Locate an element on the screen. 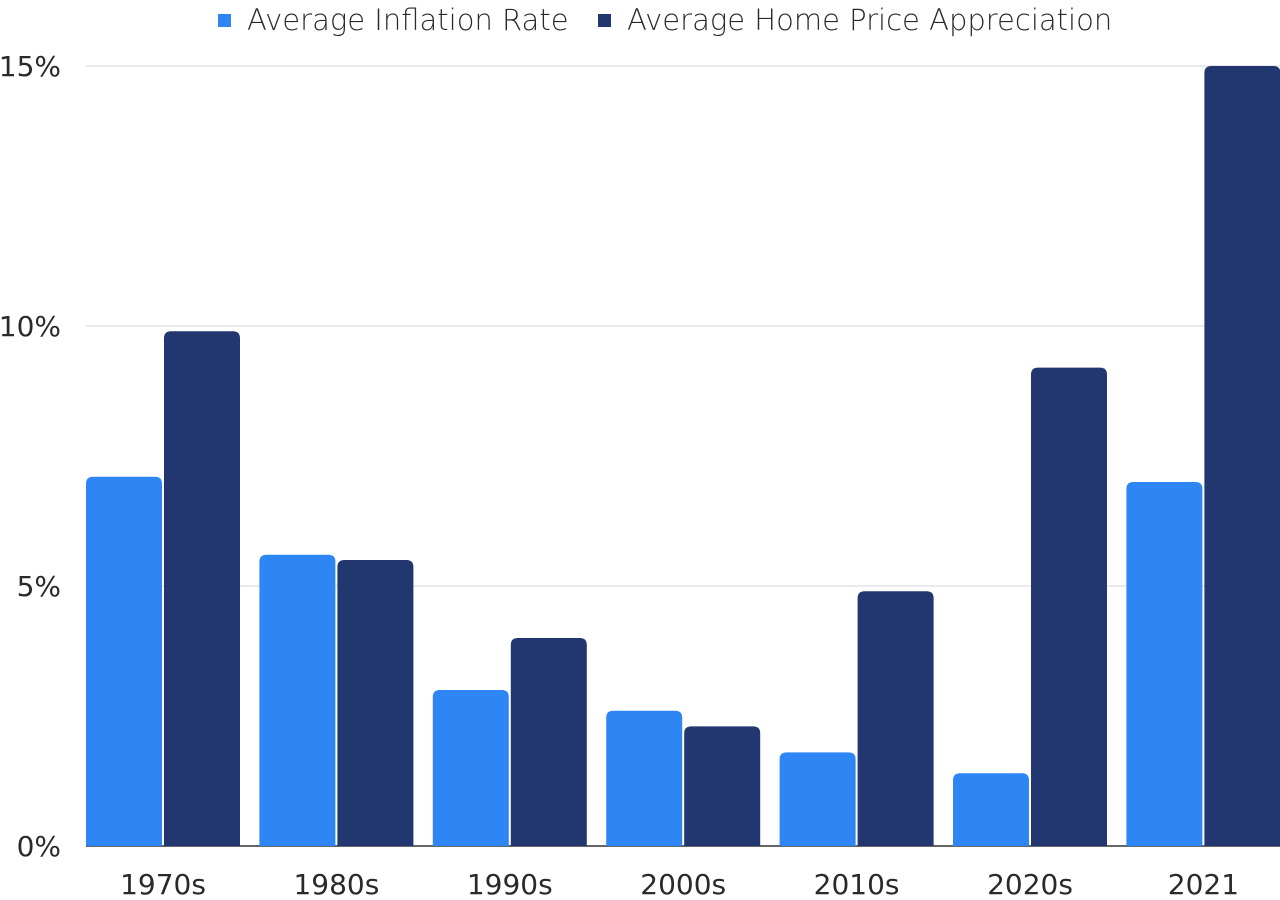 The height and width of the screenshot is (900, 1280). legend-swatch-home-price is located at coordinates (604, 20).